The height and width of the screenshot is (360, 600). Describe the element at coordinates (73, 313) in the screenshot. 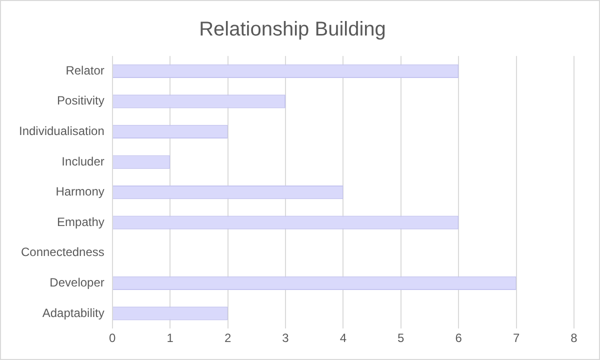

I see `y-tick-label: Adaptability` at that location.